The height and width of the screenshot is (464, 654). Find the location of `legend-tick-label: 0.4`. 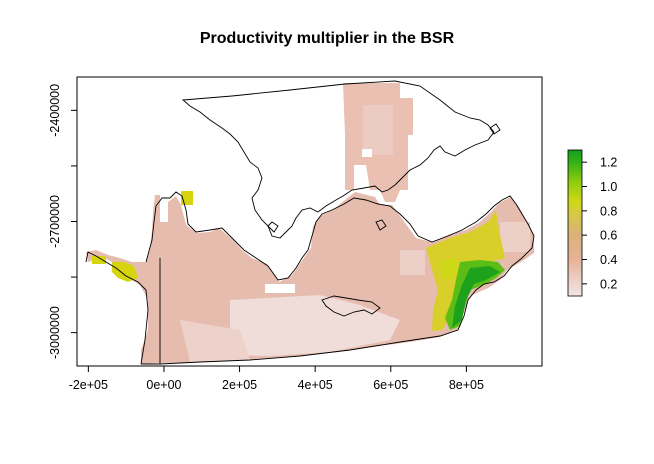

legend-tick-label: 0.4 is located at coordinates (608, 260).